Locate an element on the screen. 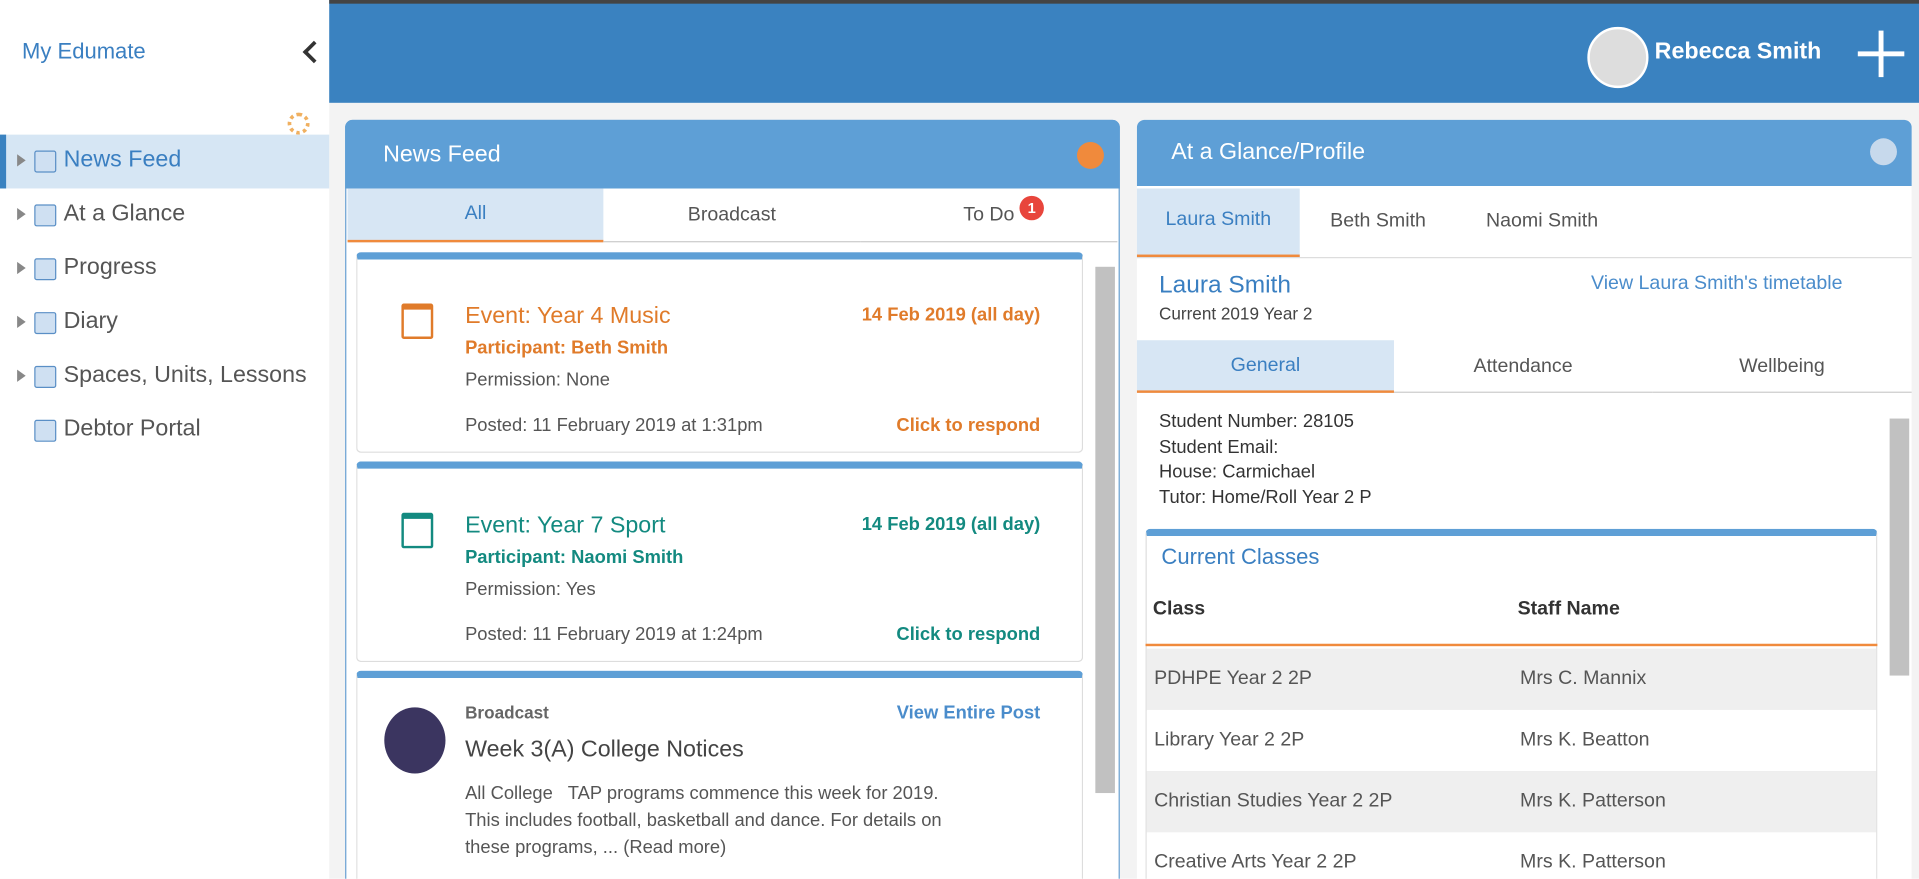 The image size is (1919, 879). divider is located at coordinates (1524, 258).